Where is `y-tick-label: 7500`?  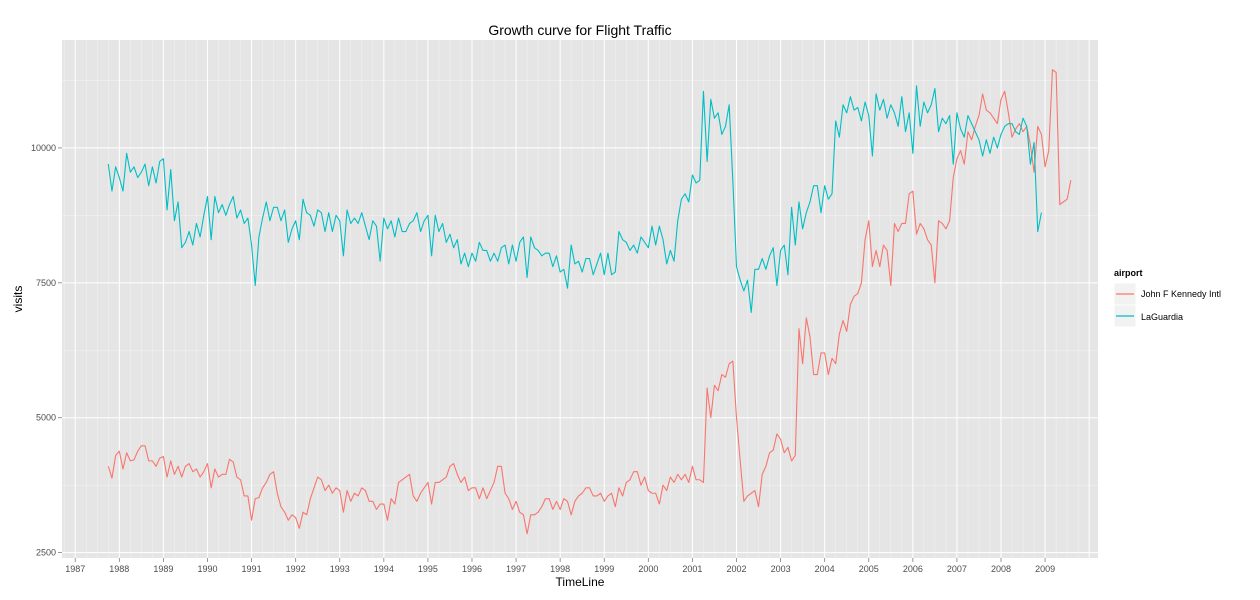
y-tick-label: 7500 is located at coordinates (46, 283).